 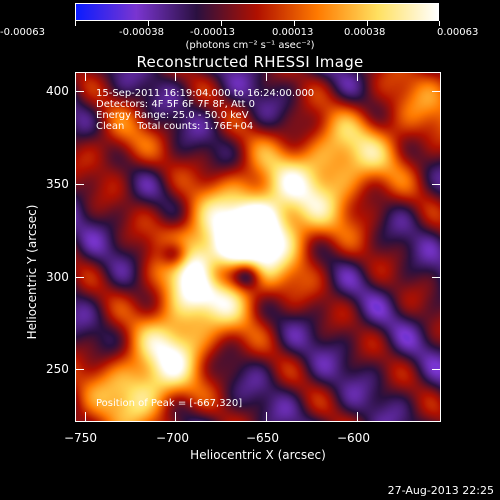 I want to click on x-tick-label: −700, so click(x=172, y=438).